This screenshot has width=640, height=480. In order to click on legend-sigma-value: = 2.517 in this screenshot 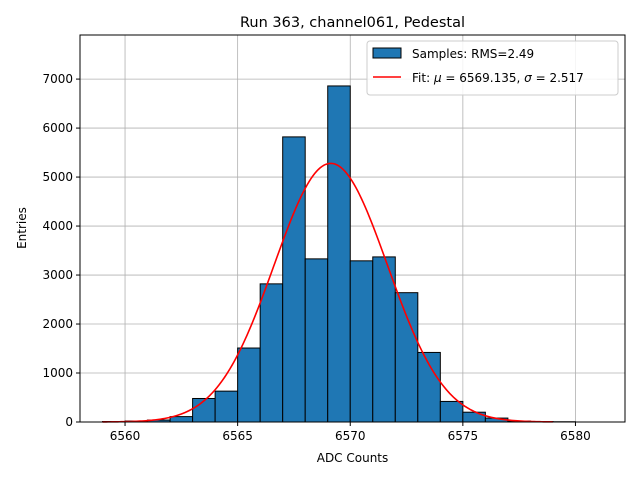, I will do `click(558, 78)`.